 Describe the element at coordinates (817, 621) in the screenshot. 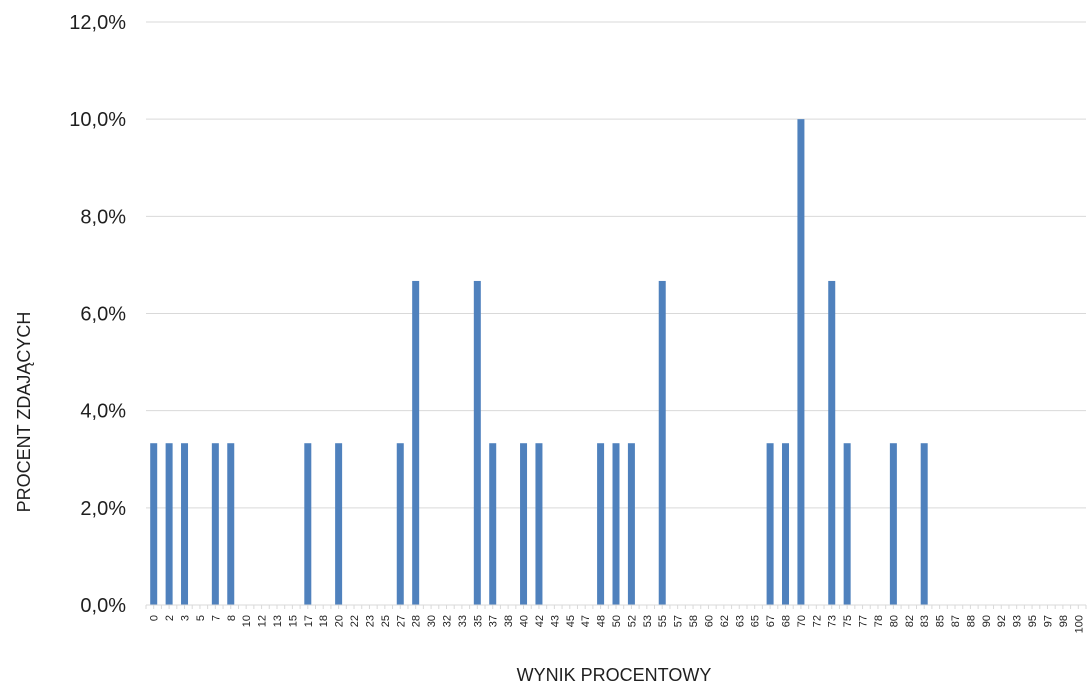

I see `x-tick-label: 72` at that location.